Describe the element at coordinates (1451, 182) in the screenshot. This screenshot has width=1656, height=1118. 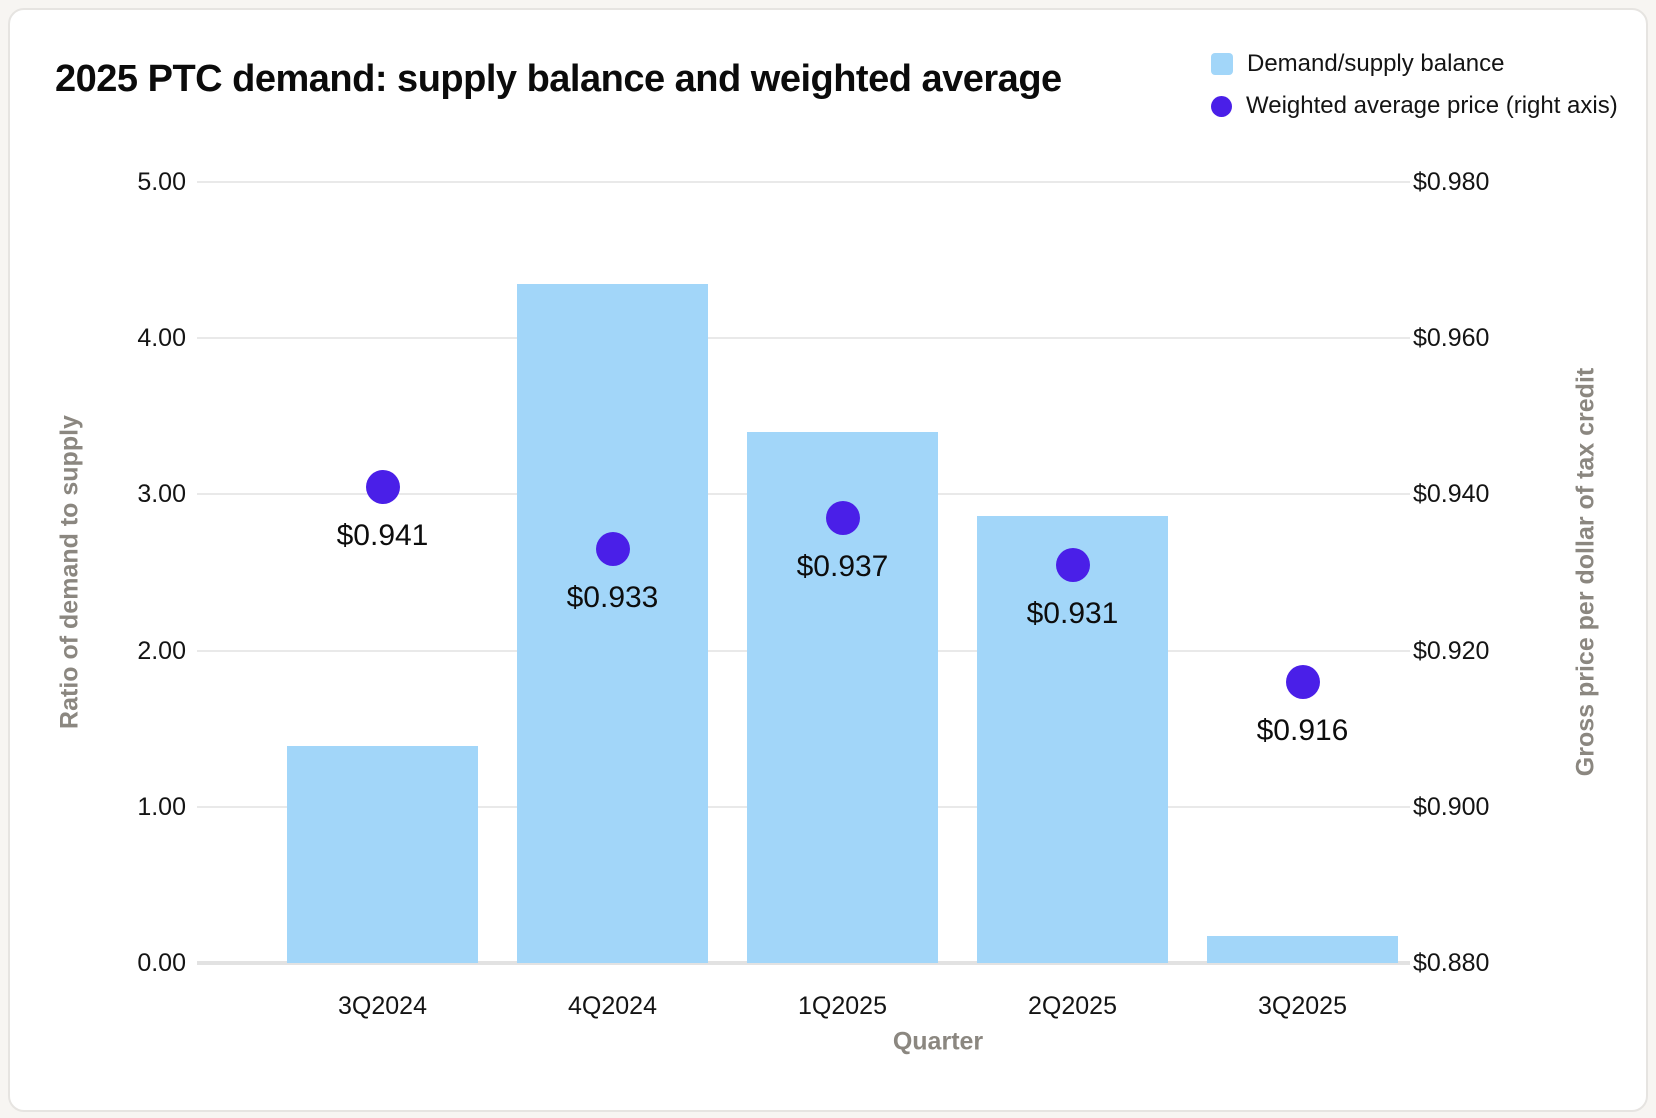
I see `y-tick-label-right: $0.980` at that location.